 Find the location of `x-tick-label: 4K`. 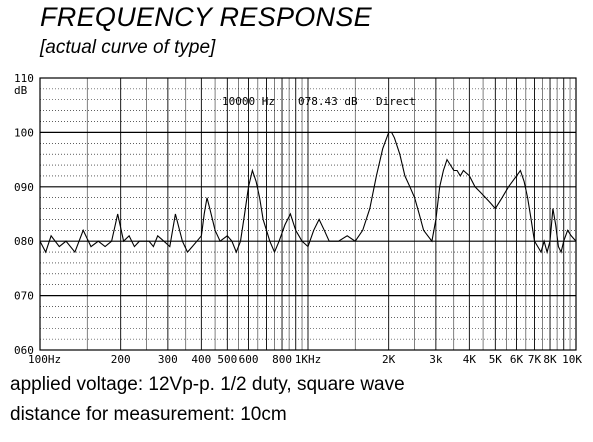

x-tick-label: 4K is located at coordinates (470, 359).